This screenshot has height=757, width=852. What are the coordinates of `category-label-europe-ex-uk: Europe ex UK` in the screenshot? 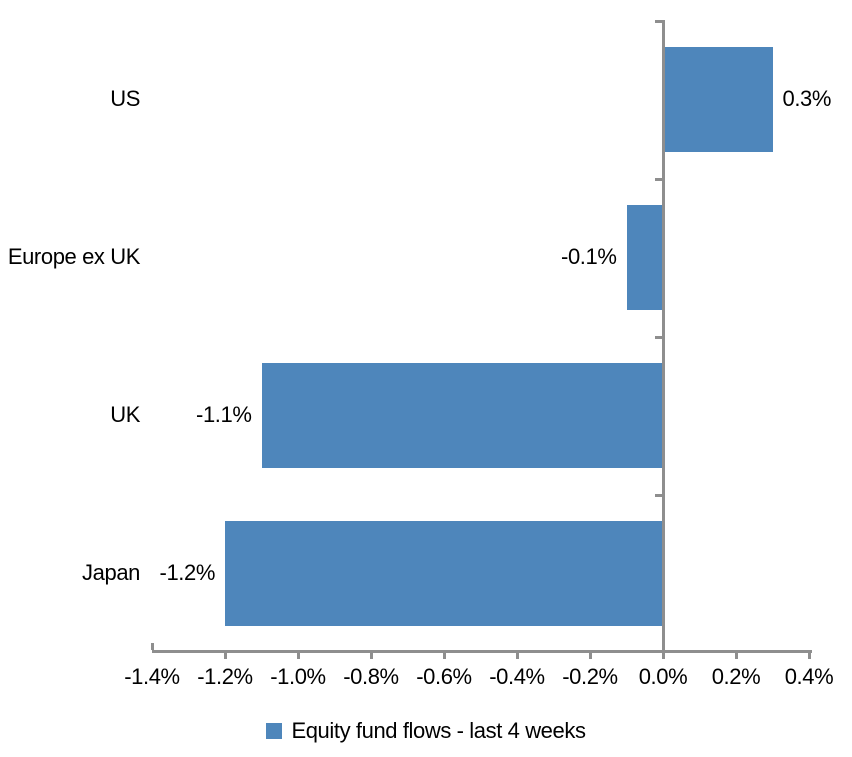 It's located at (74, 256).